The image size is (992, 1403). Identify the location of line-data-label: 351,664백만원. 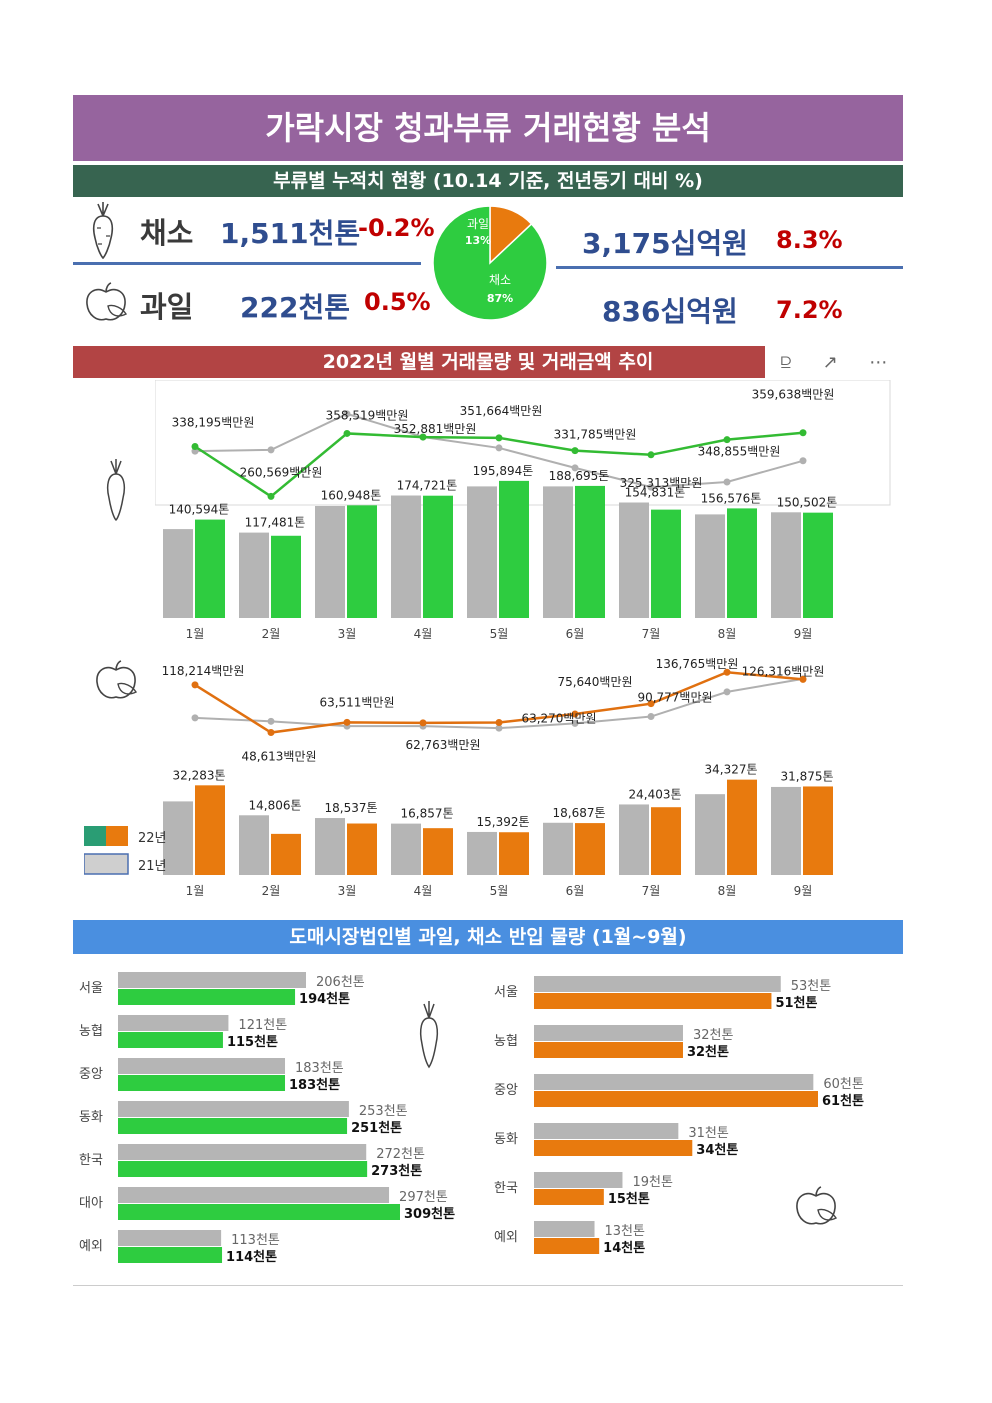
(501, 411).